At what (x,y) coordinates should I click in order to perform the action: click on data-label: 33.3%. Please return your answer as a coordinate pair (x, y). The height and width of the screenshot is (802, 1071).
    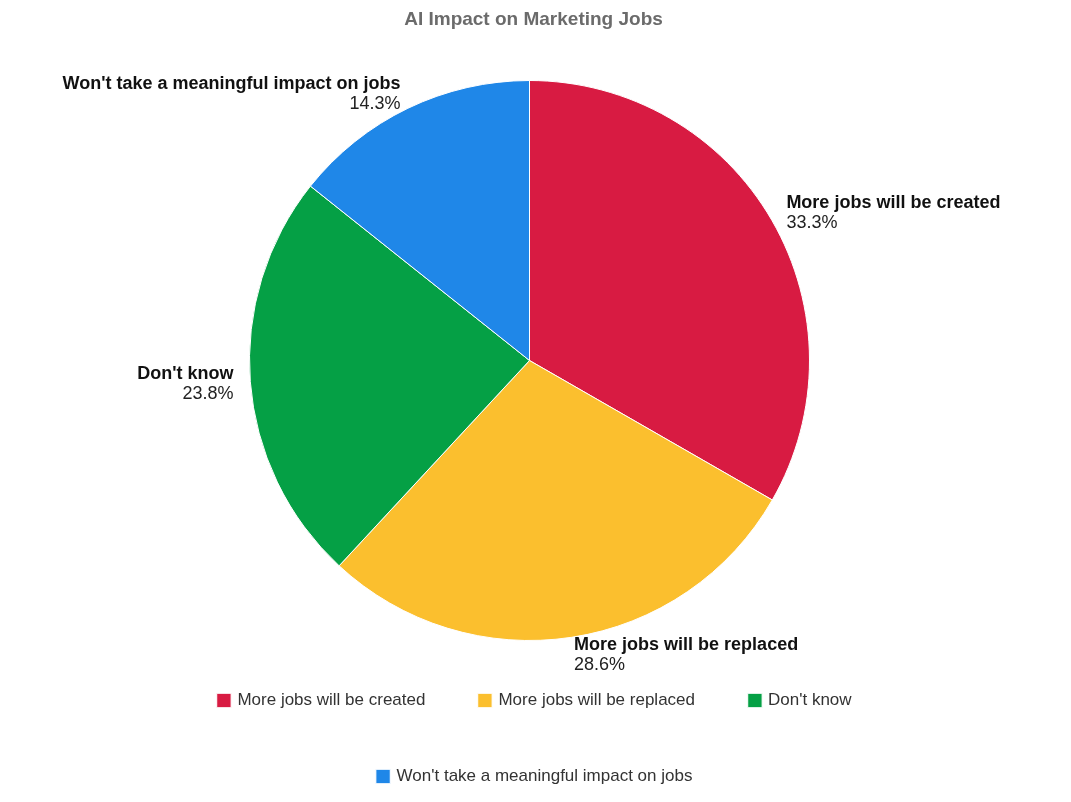
    Looking at the image, I should click on (812, 221).